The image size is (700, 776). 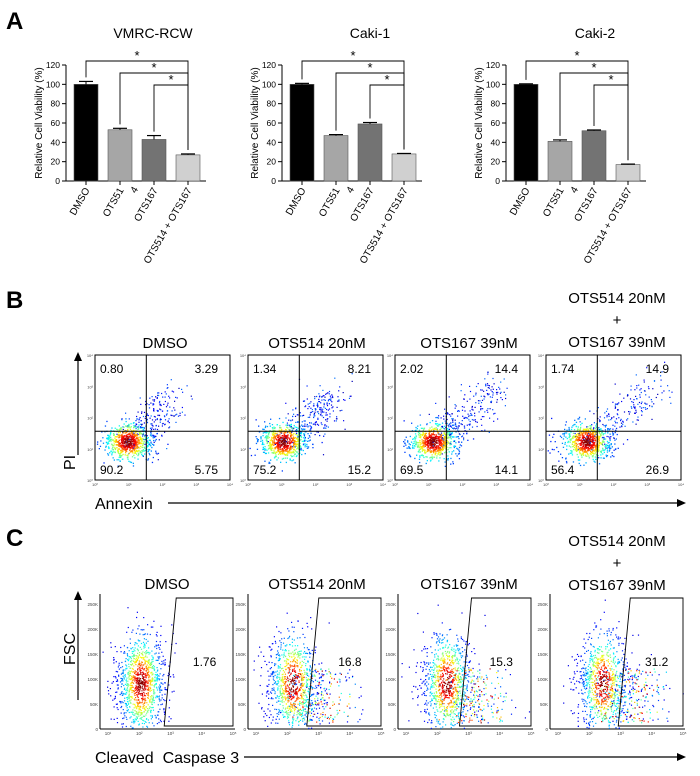 I want to click on x-tick-label: 10⁴, so click(x=349, y=733).